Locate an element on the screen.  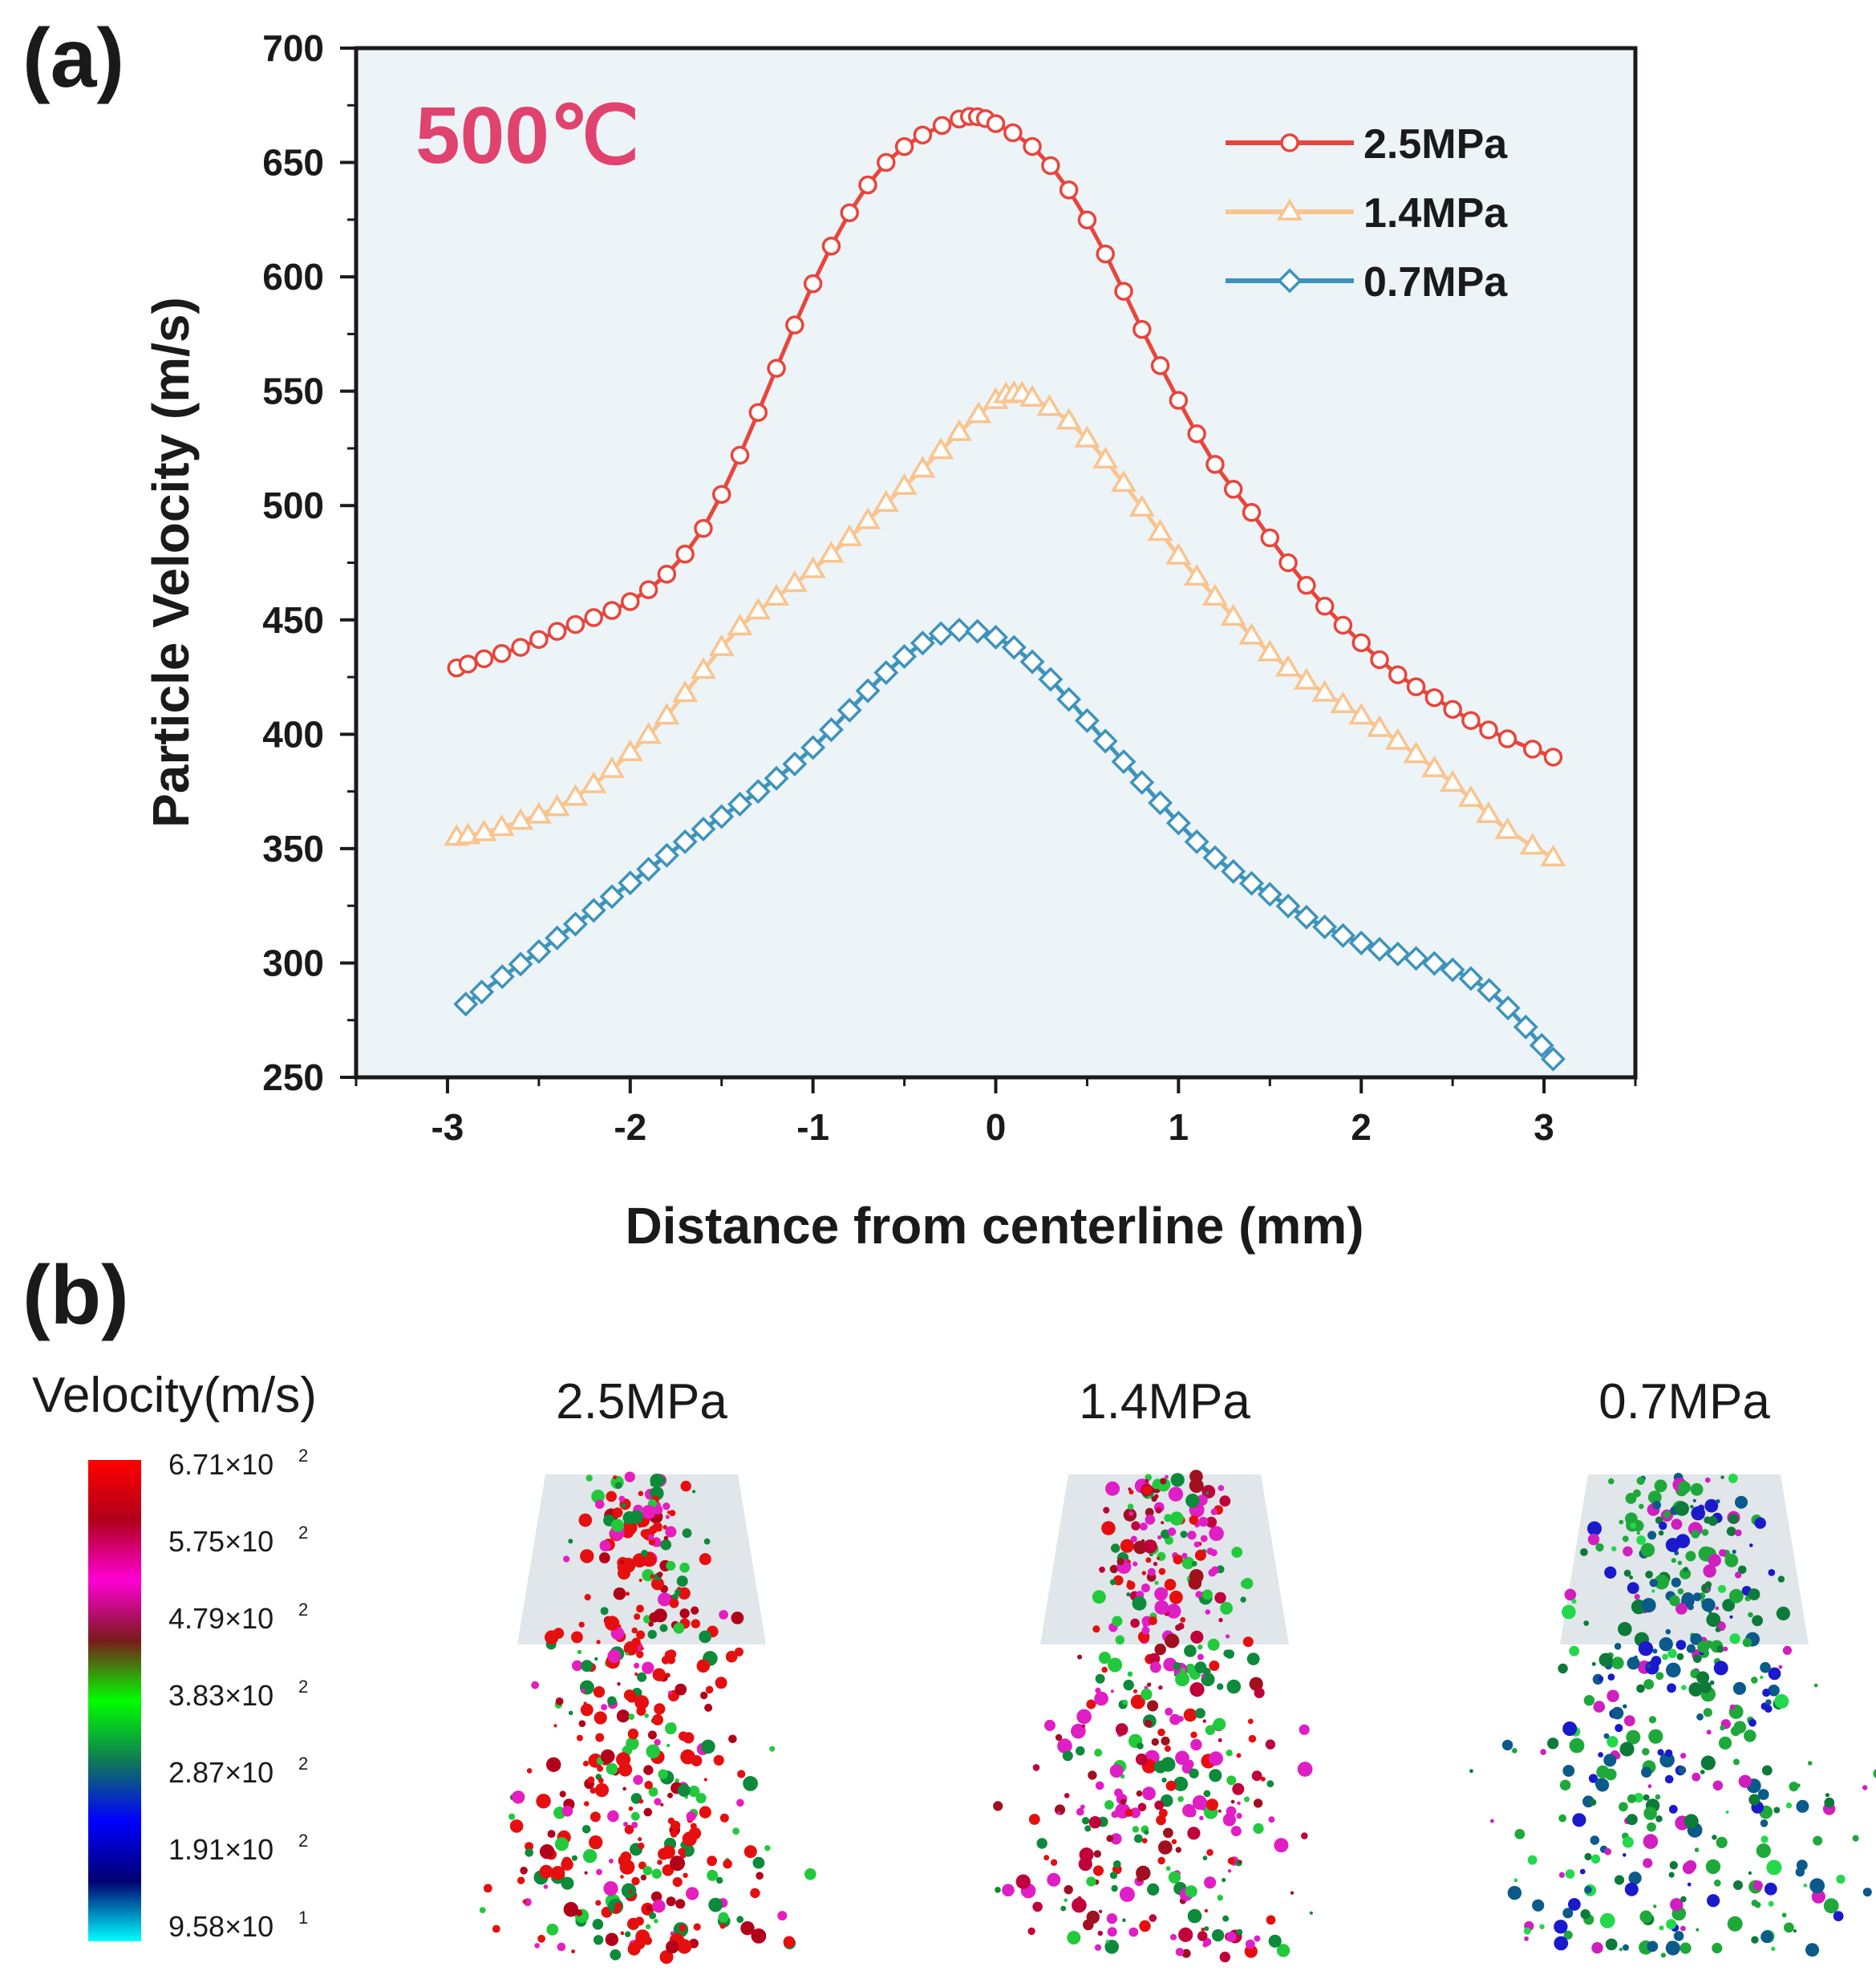
temperature-label: 500℃ is located at coordinates (527, 135).